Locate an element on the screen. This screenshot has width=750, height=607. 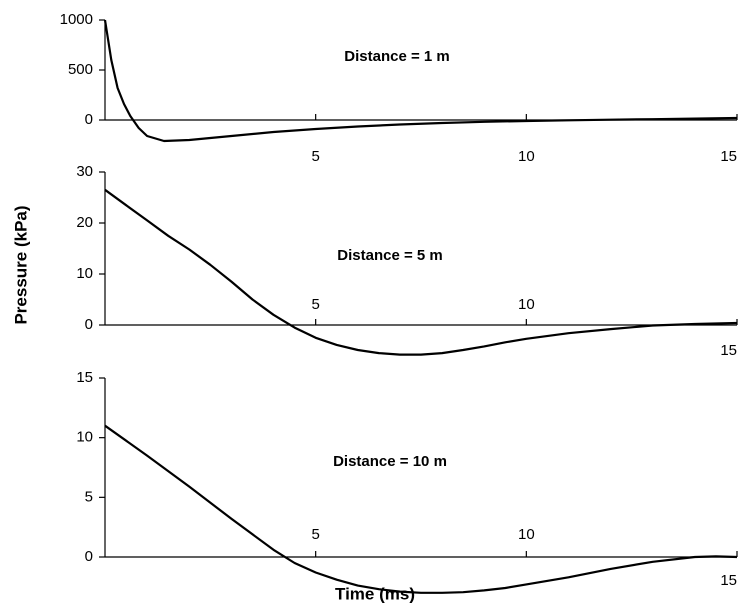
subplot-title: Distance = 10 m is located at coordinates (390, 461).